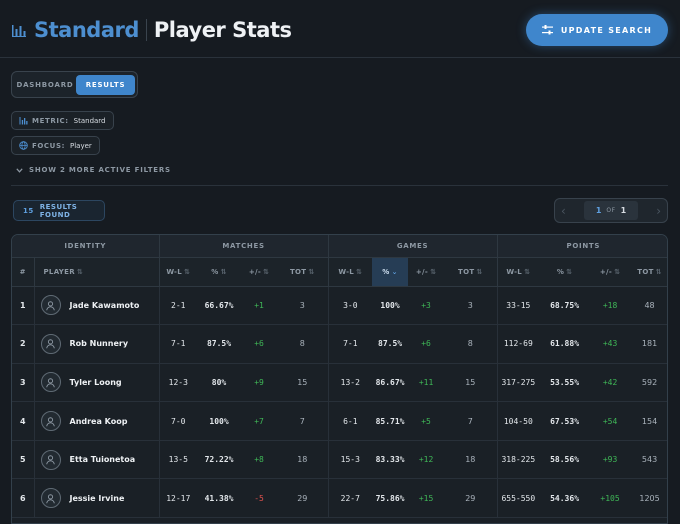 The image size is (680, 524). What do you see at coordinates (648, 272) in the screenshot?
I see `col-points-tot: TOT ⇅` at bounding box center [648, 272].